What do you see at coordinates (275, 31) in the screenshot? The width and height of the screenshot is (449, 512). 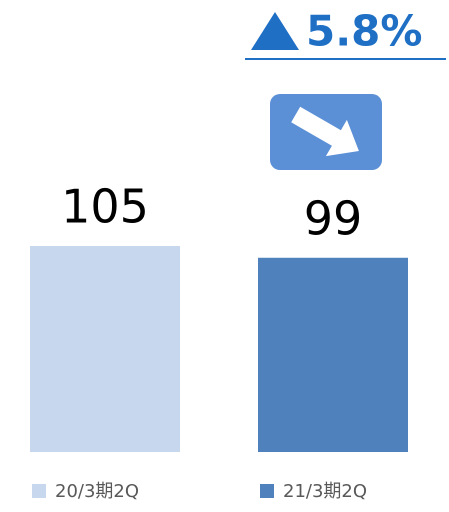 I see `annotation-triangle` at bounding box center [275, 31].